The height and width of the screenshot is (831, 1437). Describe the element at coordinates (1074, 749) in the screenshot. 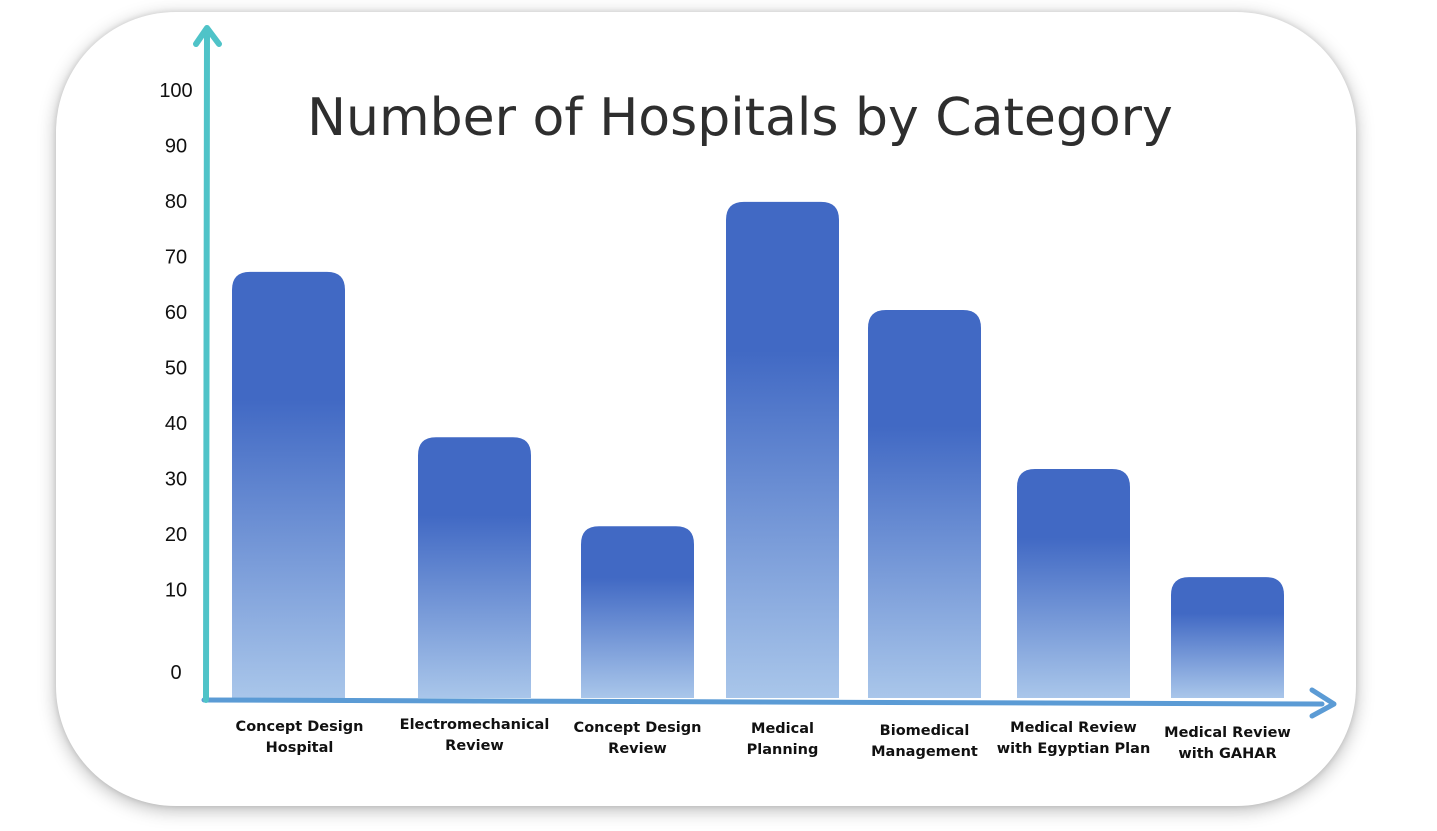

I see `x-category-label: with Egyptian Plan` at that location.